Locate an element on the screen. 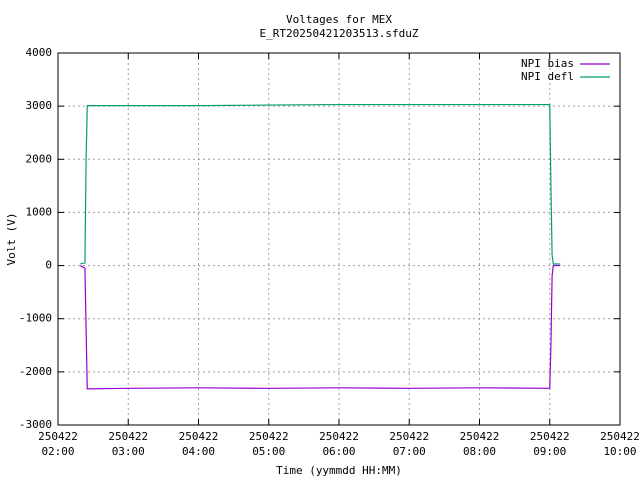 The height and width of the screenshot is (480, 640). x-tick-label: 250422 09:00 is located at coordinates (550, 444).